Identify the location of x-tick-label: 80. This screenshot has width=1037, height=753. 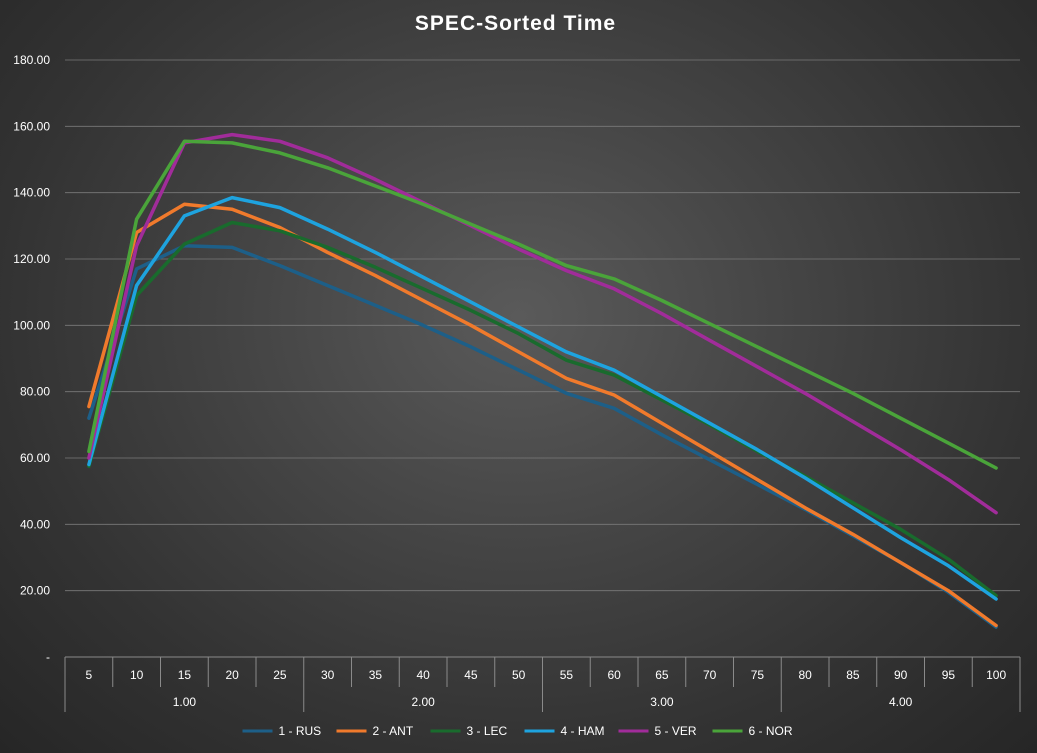
(805, 675).